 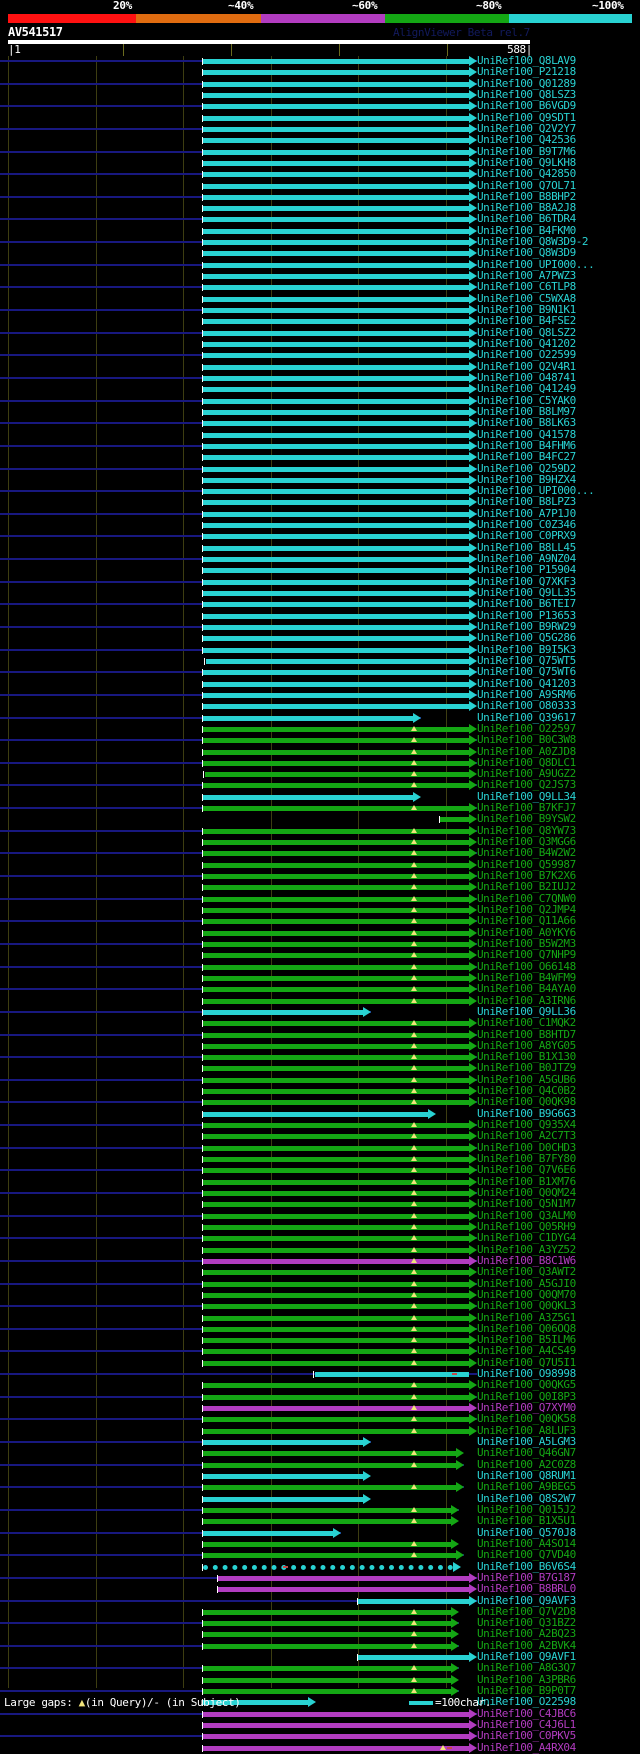 I want to click on hit-accession-label: UniRef100_O48741, so click(x=526, y=377).